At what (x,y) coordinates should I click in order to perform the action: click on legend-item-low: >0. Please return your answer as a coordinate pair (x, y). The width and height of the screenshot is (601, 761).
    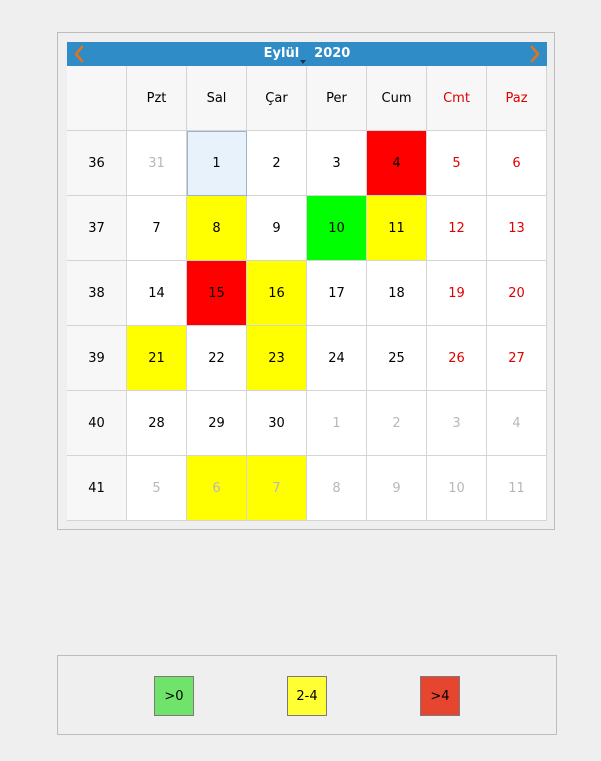
    Looking at the image, I should click on (174, 696).